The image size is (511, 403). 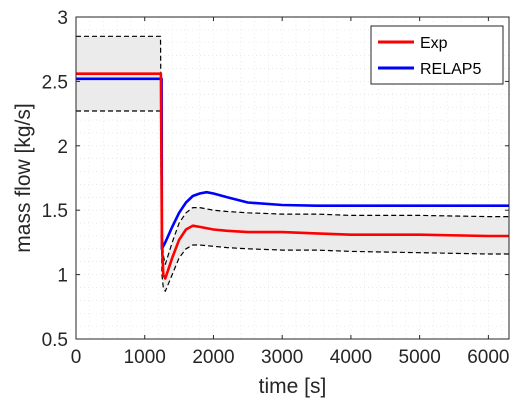 I want to click on legend-label-relap5: RELAP5, so click(x=450, y=69).